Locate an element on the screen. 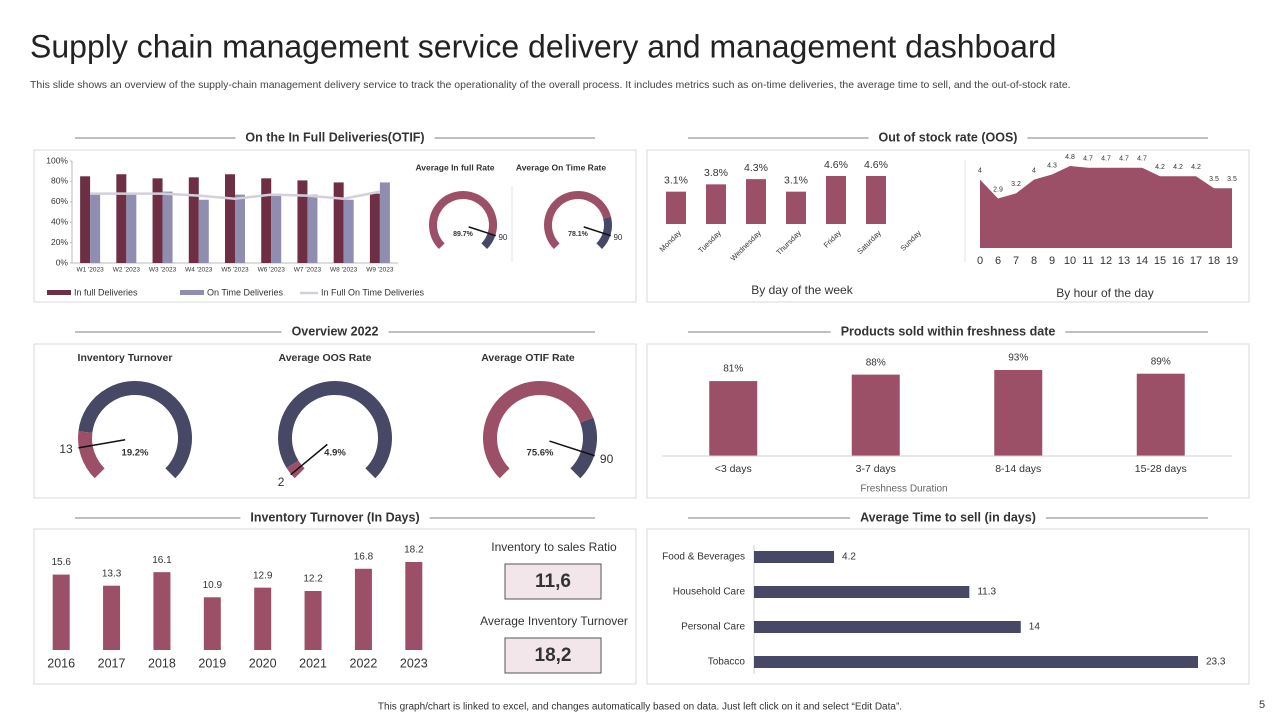 This screenshot has height=720, width=1280. x-tick-label: 15-28 days is located at coordinates (1161, 469).